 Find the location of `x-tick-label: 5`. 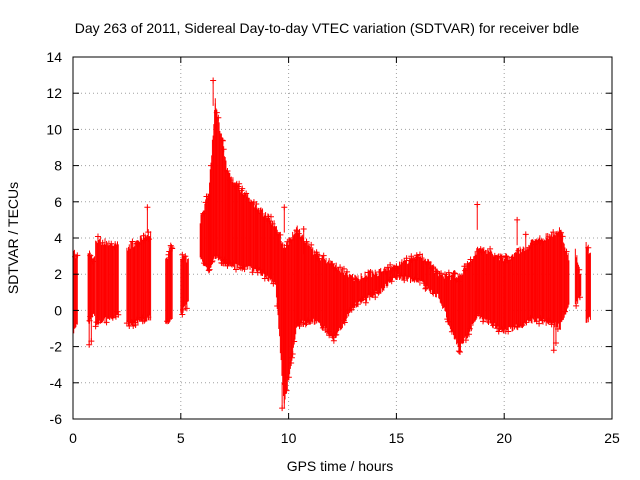

x-tick-label: 5 is located at coordinates (181, 438).